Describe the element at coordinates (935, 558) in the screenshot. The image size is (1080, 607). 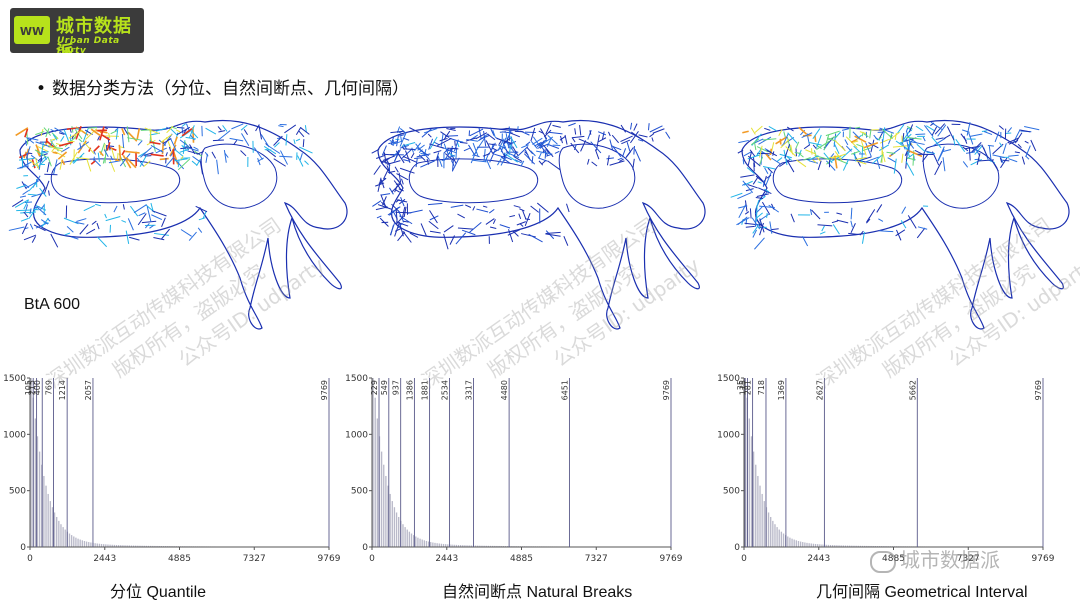
I see `wechat-badge: 城市数据派` at that location.